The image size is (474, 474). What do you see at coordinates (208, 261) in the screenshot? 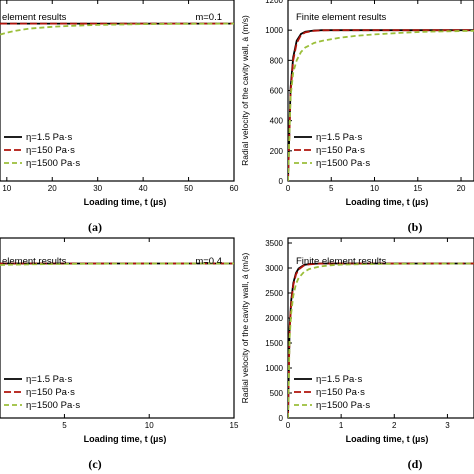
I see `parameter-label: m=0.4` at bounding box center [208, 261].